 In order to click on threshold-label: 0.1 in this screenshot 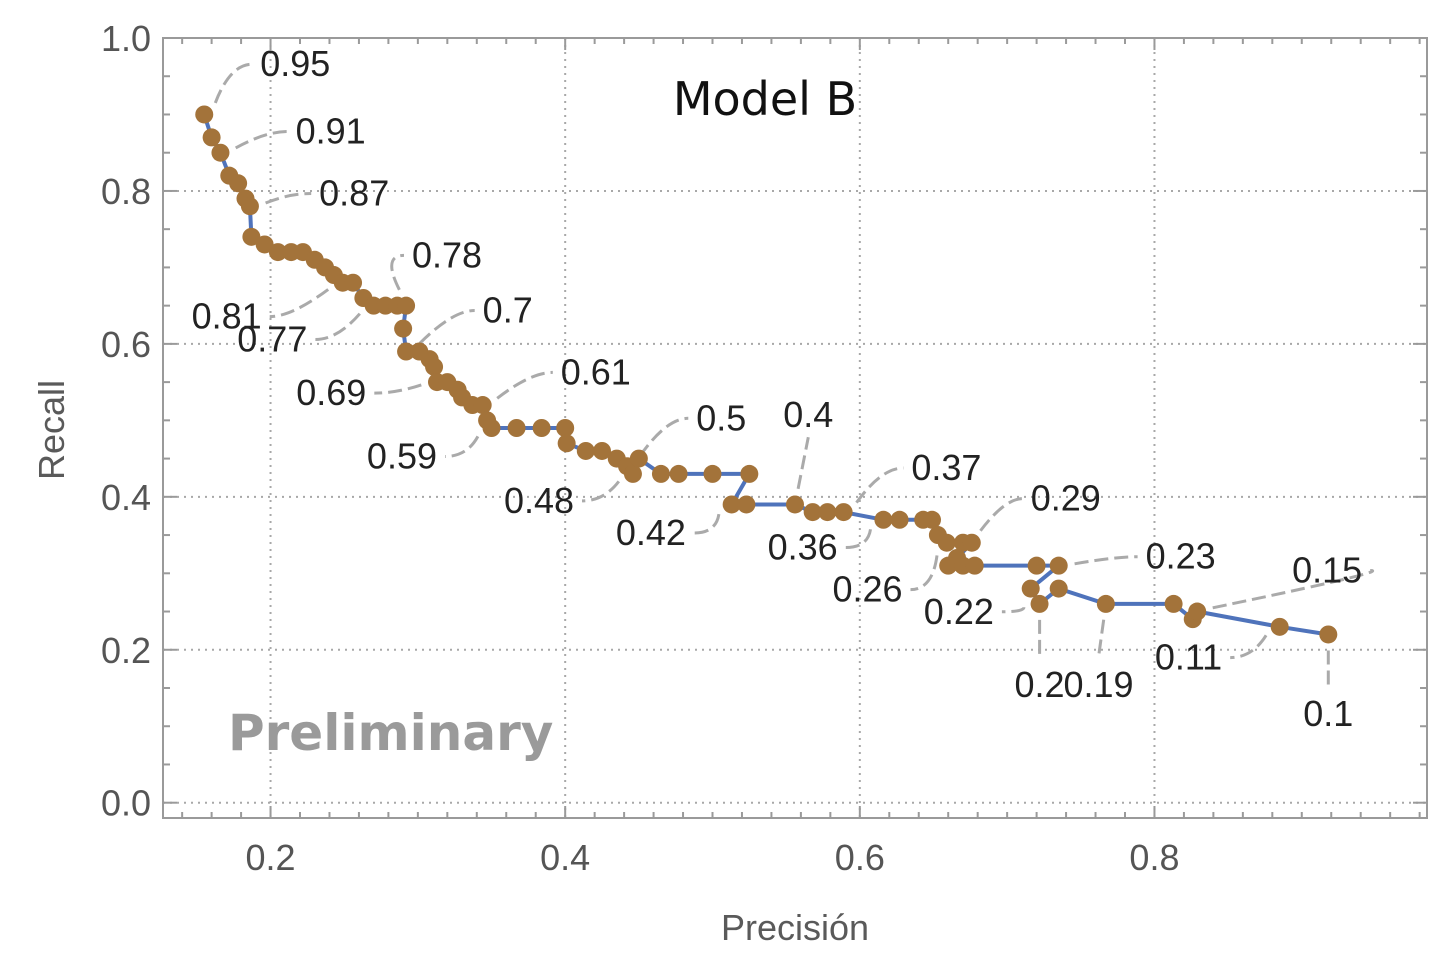, I will do `click(1328, 713)`.